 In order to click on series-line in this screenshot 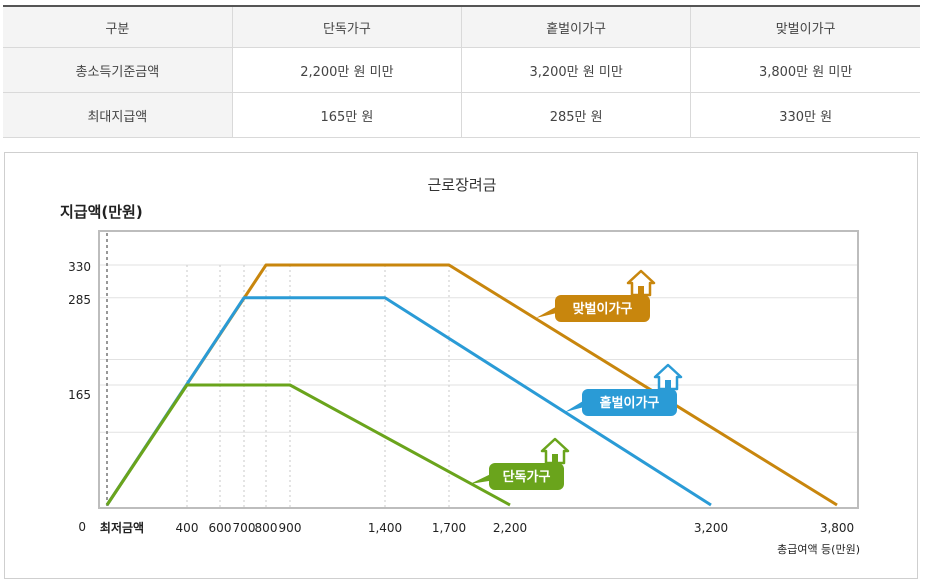, I will do `click(308, 445)`.